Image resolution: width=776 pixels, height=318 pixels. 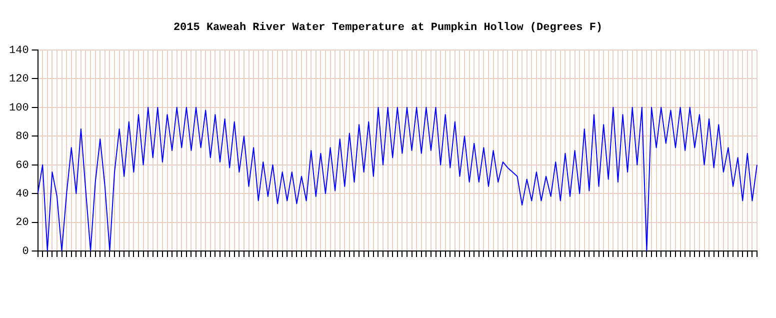 I want to click on y-tick-label: 60, so click(x=22, y=166).